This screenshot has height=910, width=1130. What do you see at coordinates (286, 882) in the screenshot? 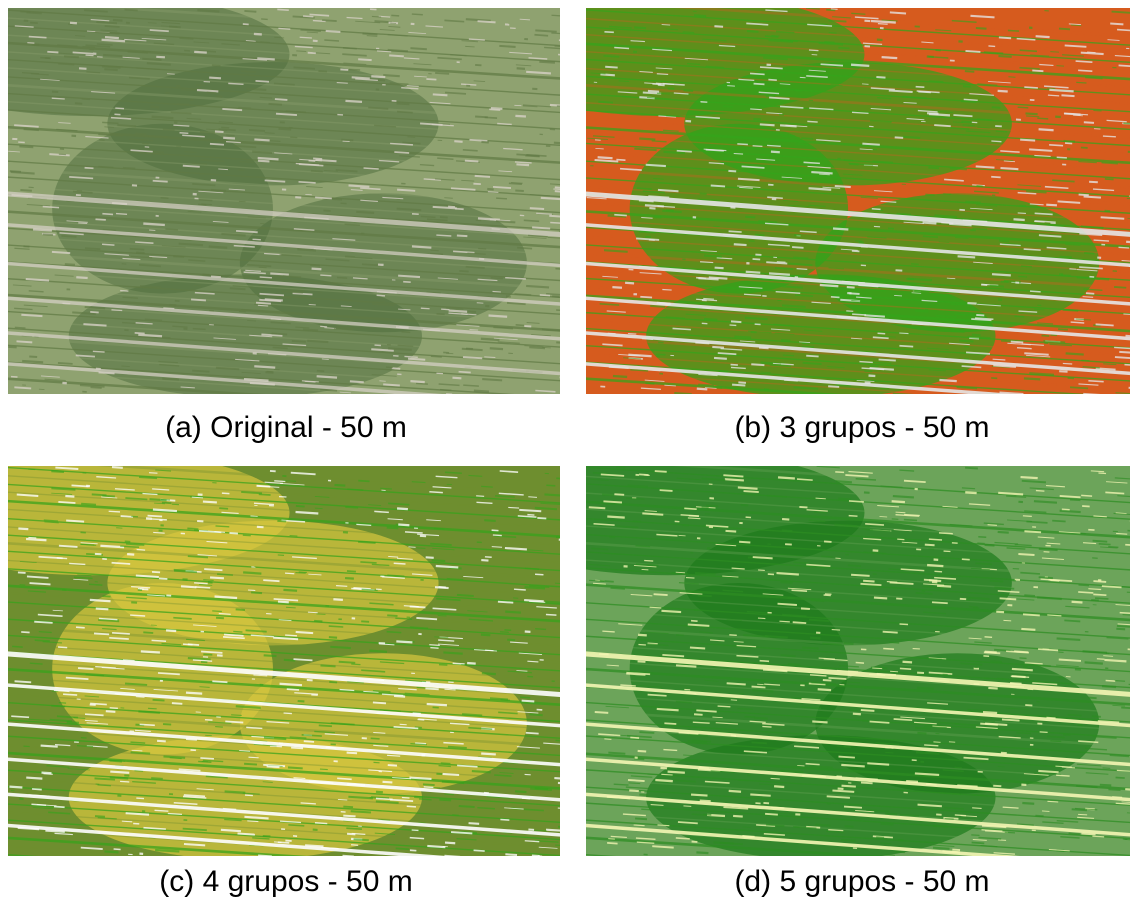
I see `caption-four-groups: (c) 4 grupos - 50 m` at bounding box center [286, 882].